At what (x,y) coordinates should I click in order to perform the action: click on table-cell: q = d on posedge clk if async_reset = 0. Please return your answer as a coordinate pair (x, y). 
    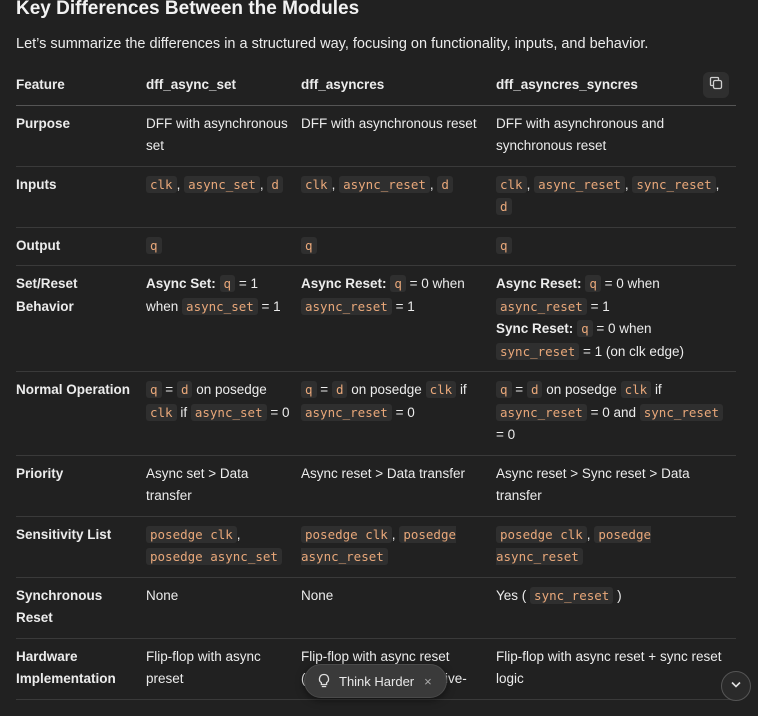
    Looking at the image, I should click on (398, 414).